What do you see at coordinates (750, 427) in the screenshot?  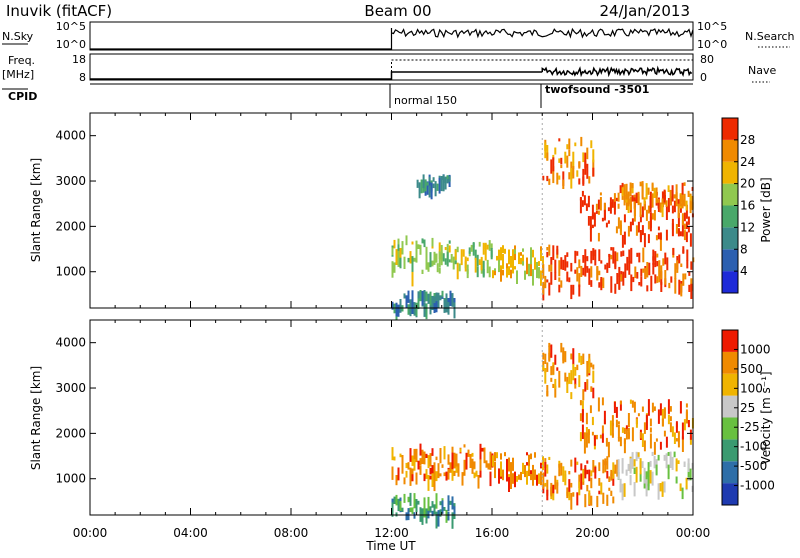 I see `colorbar-tick-label: -25` at bounding box center [750, 427].